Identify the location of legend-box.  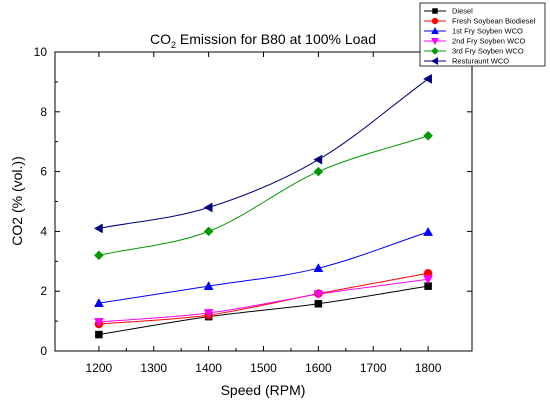
(482, 34).